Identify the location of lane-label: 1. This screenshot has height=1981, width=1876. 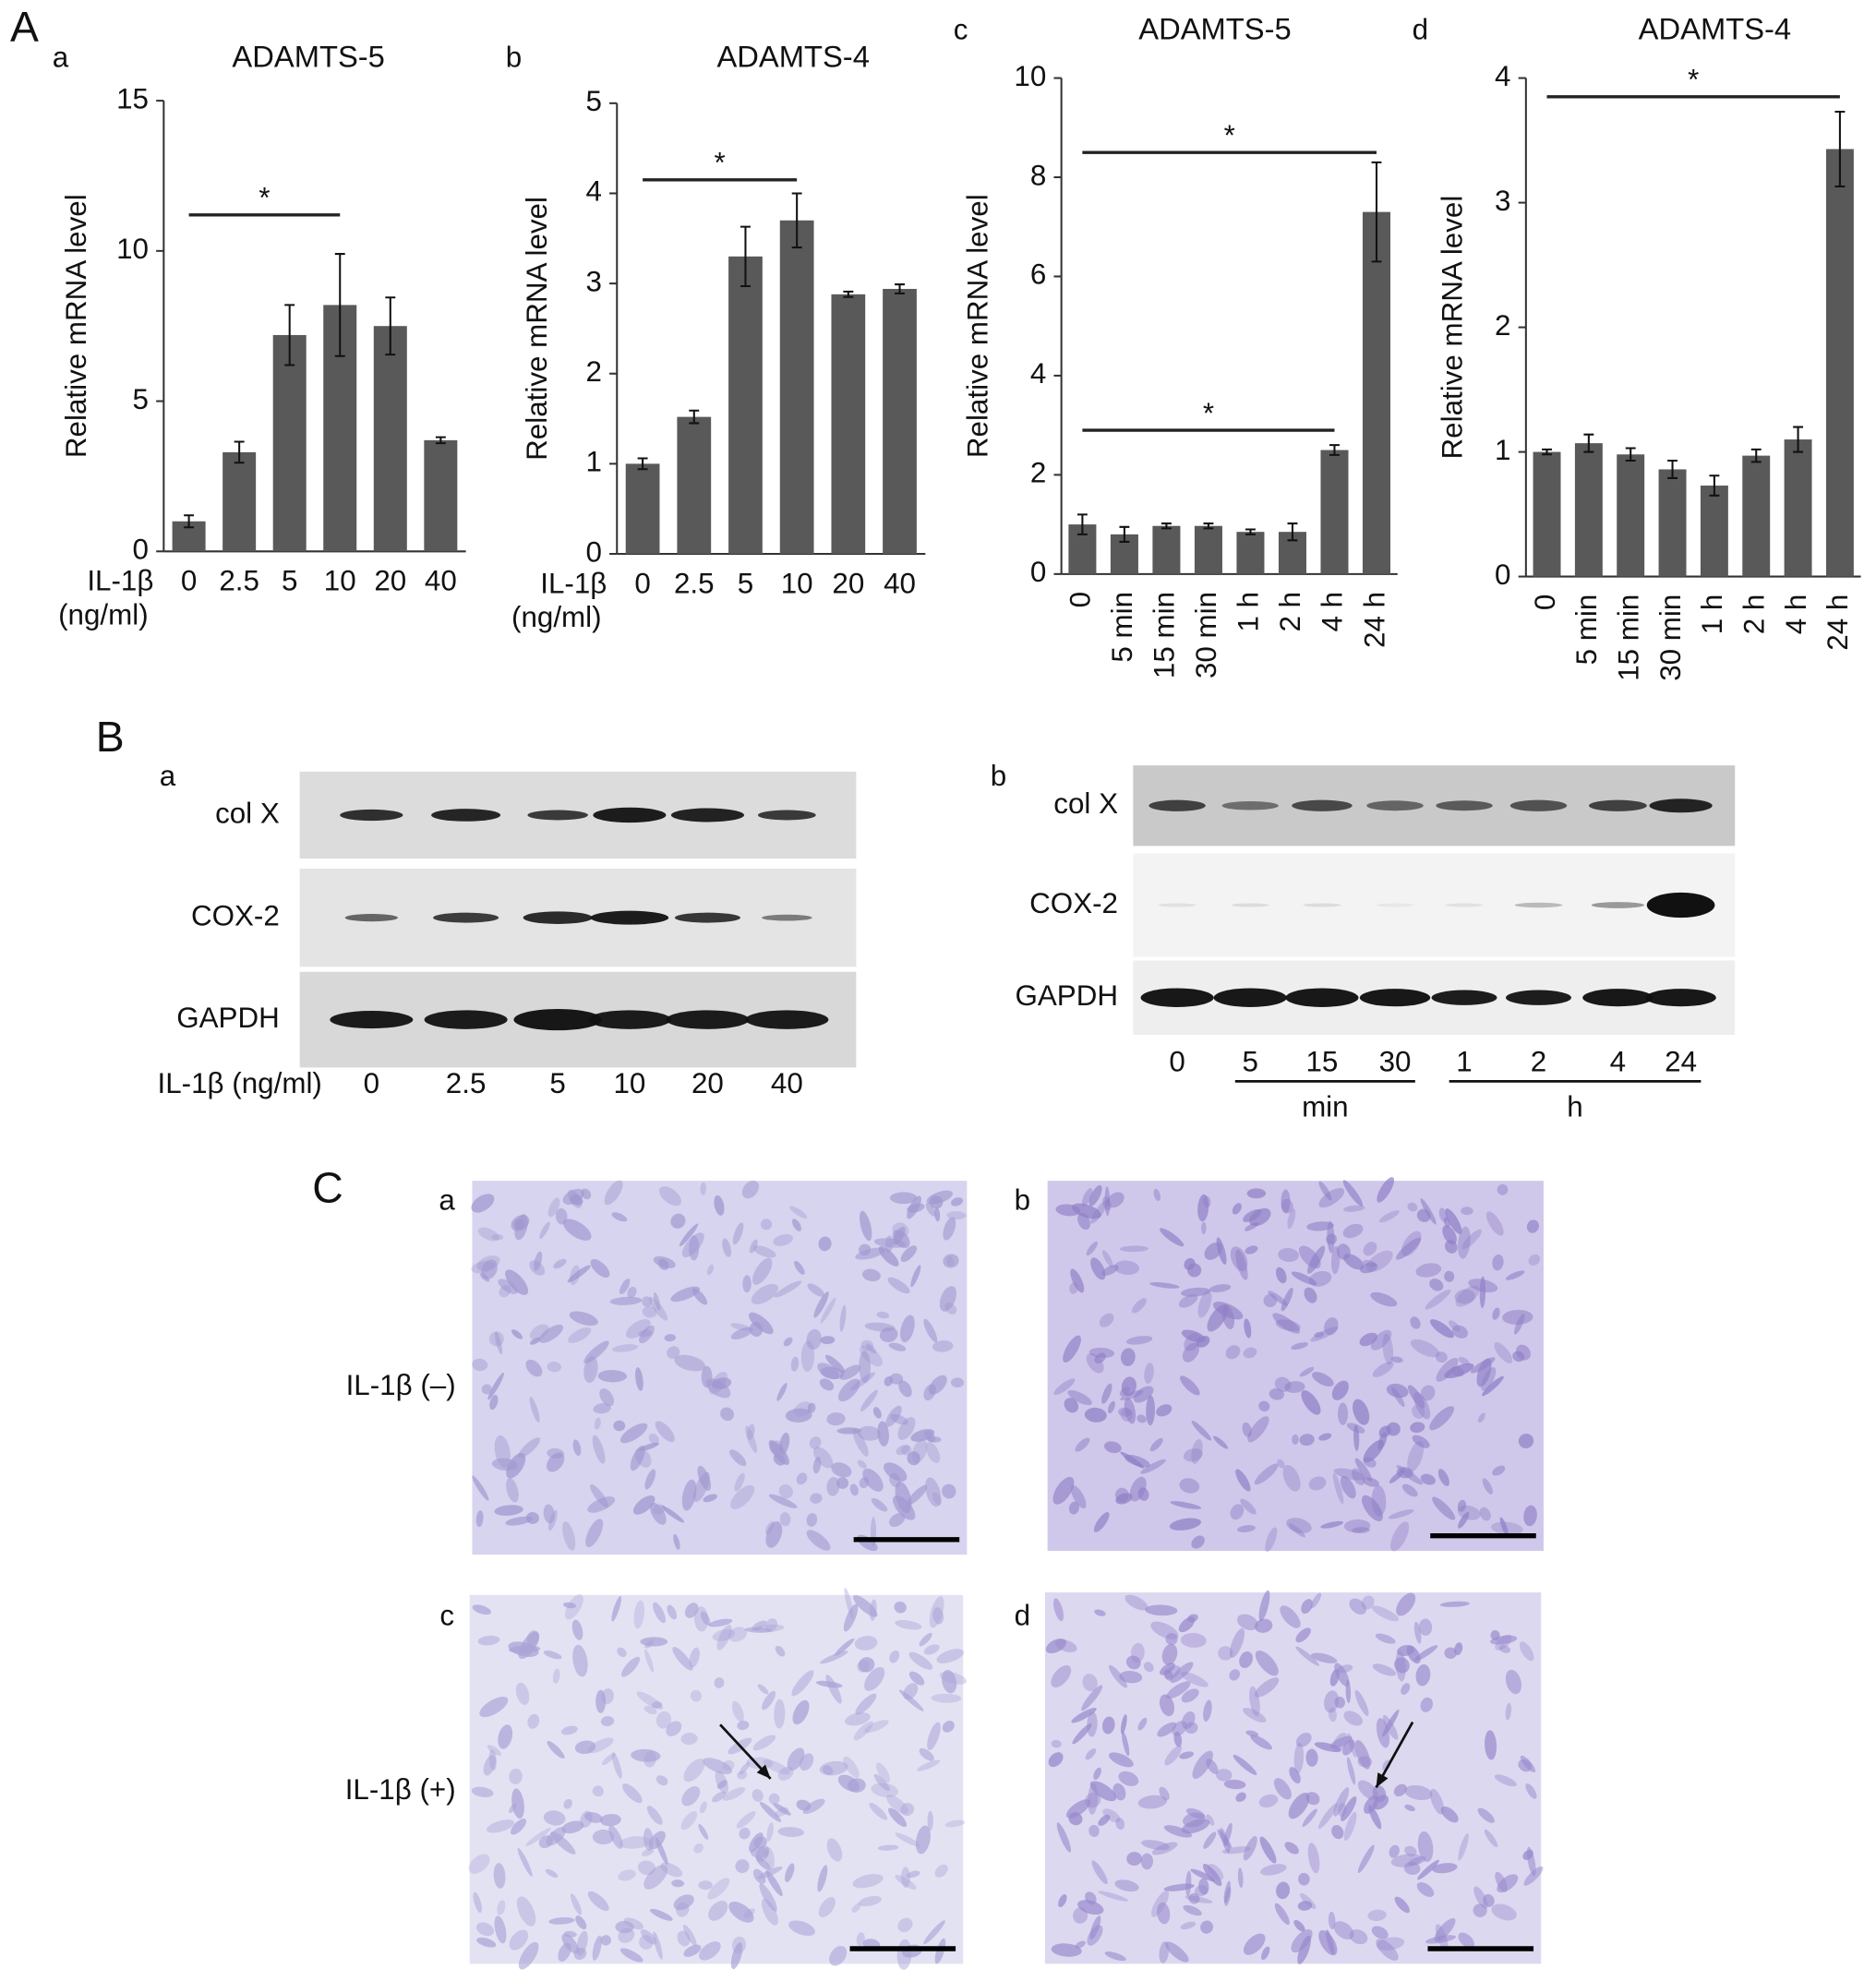
(1464, 1062).